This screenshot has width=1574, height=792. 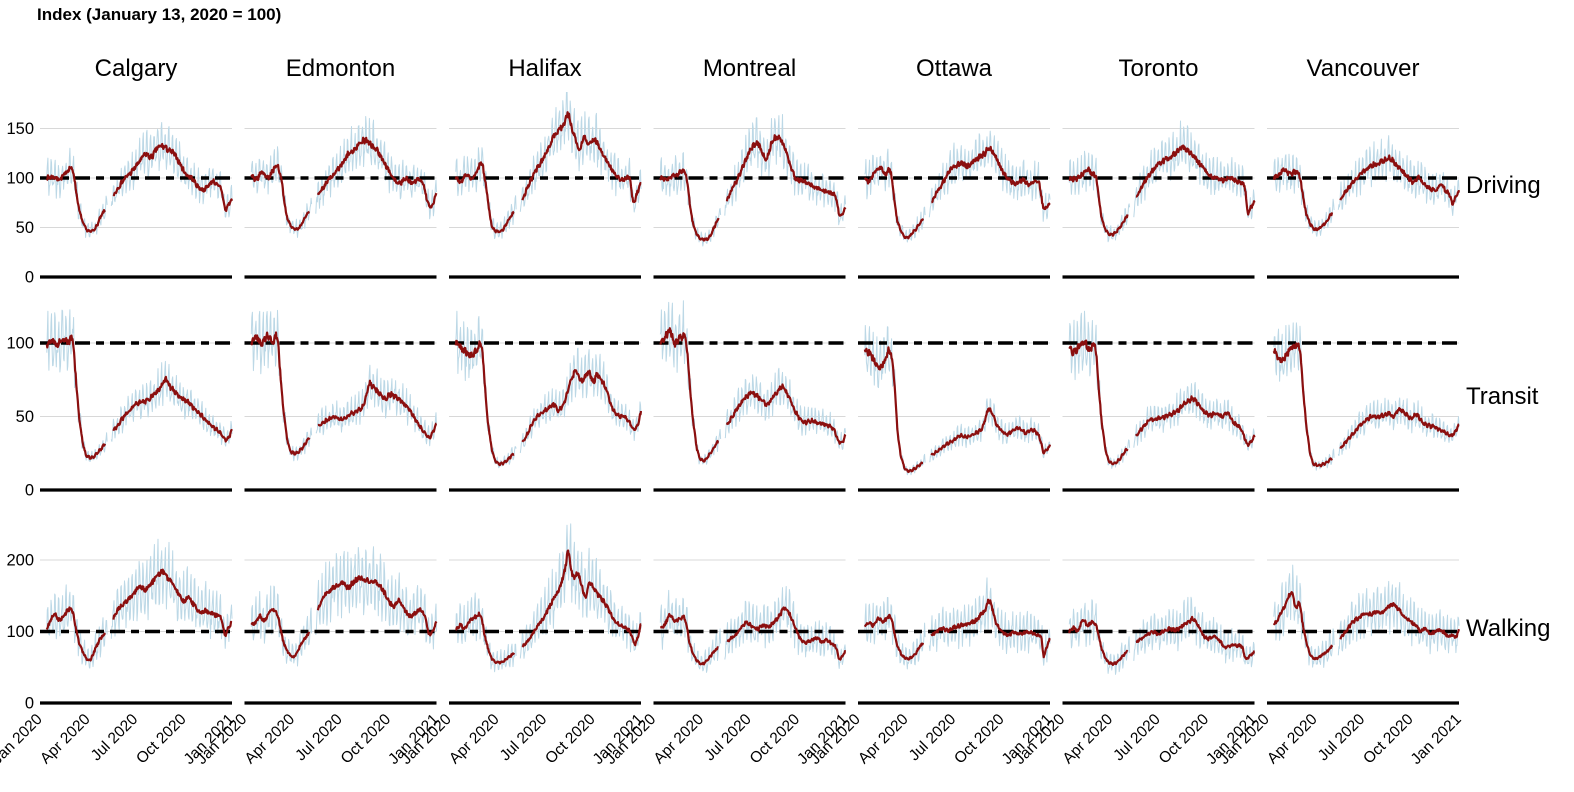 What do you see at coordinates (749, 68) in the screenshot?
I see `column-header-montreal: Montreal` at bounding box center [749, 68].